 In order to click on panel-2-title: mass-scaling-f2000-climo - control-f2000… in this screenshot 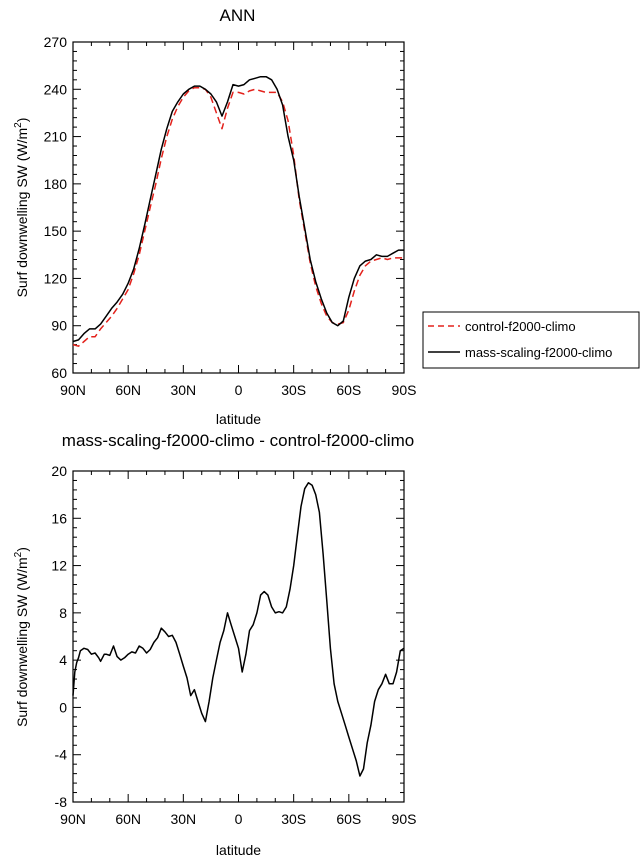, I will do `click(238, 440)`.